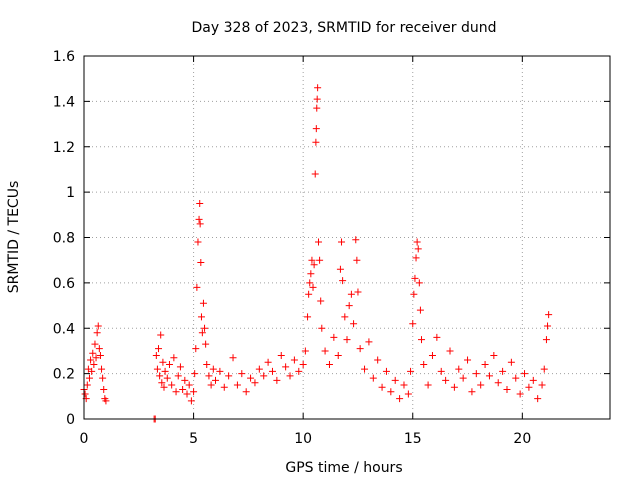 The image size is (640, 480). What do you see at coordinates (70, 420) in the screenshot?
I see `y-tick-label: 0` at bounding box center [70, 420].